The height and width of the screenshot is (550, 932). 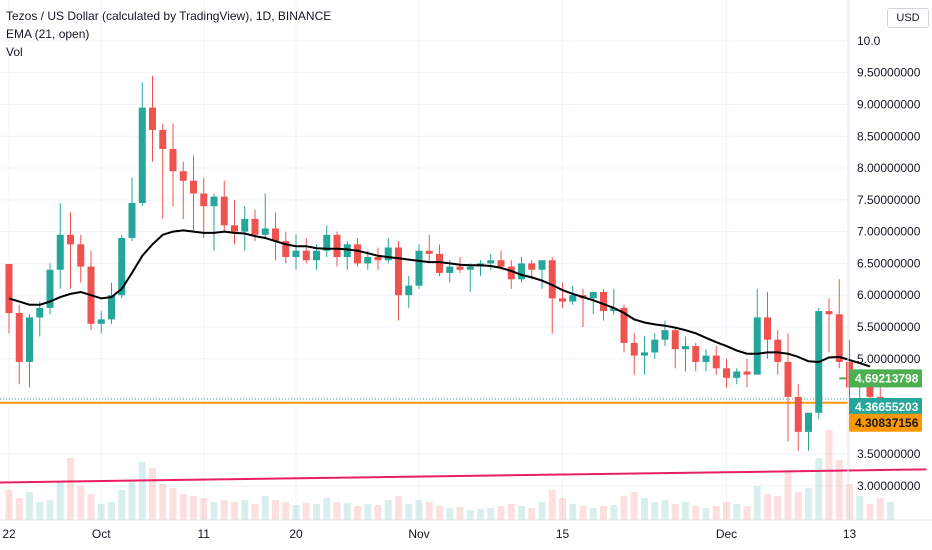 I want to click on price-tick-label: 9.50000000, so click(x=889, y=73).